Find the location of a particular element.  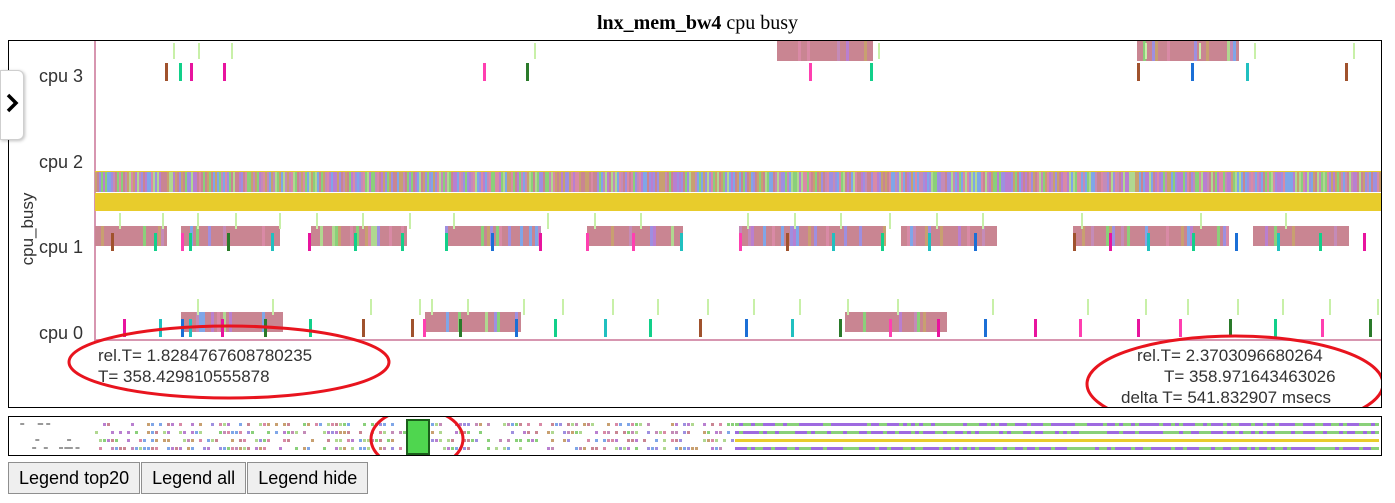

annotation-right-ellipse is located at coordinates (1233, 370).